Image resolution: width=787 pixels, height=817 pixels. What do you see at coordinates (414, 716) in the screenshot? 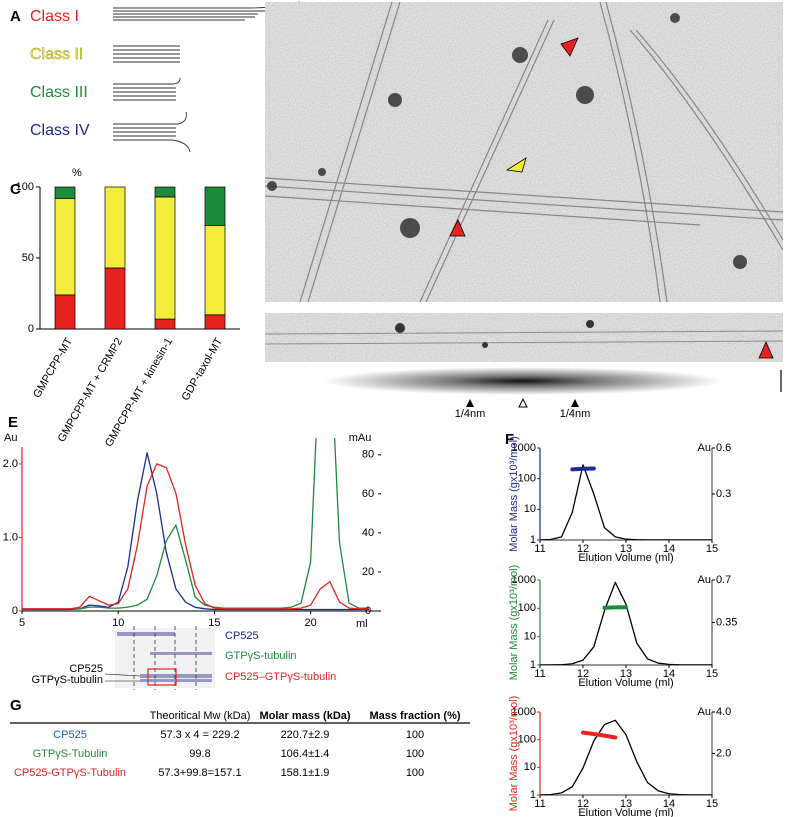
I see `table-header: Mass fraction (%)` at bounding box center [414, 716].